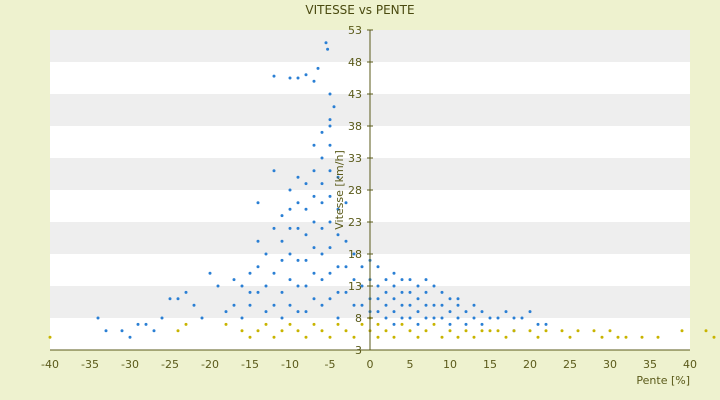 The height and width of the screenshot is (400, 720). Describe the element at coordinates (210, 364) in the screenshot. I see `x-tick-label: -20` at that location.